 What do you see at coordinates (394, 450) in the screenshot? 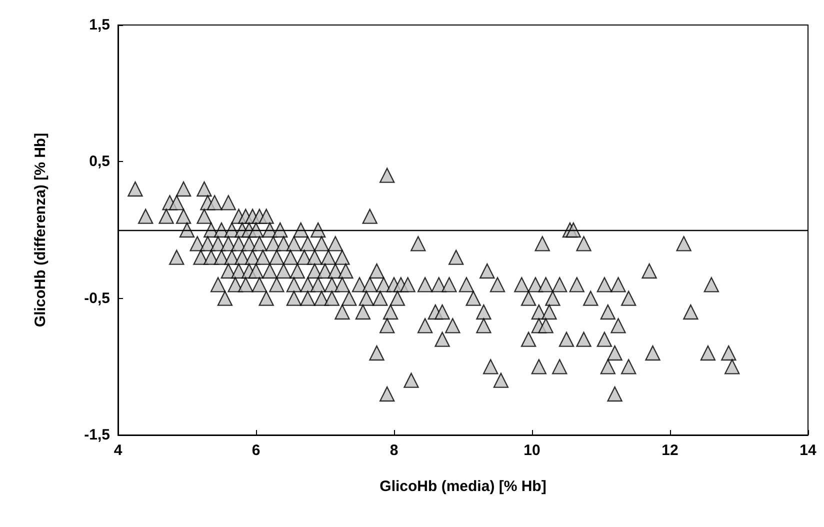
I see `x-tick-label: 8` at bounding box center [394, 450].